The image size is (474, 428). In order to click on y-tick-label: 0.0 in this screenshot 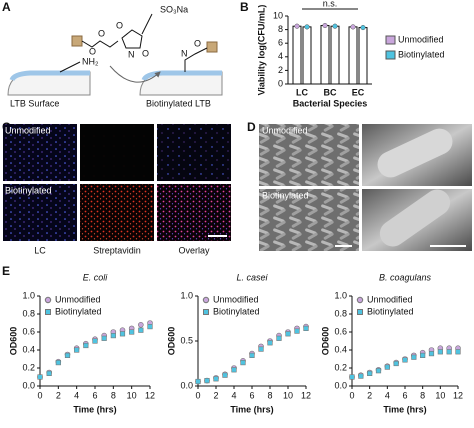, I will do `click(340, 385)`.